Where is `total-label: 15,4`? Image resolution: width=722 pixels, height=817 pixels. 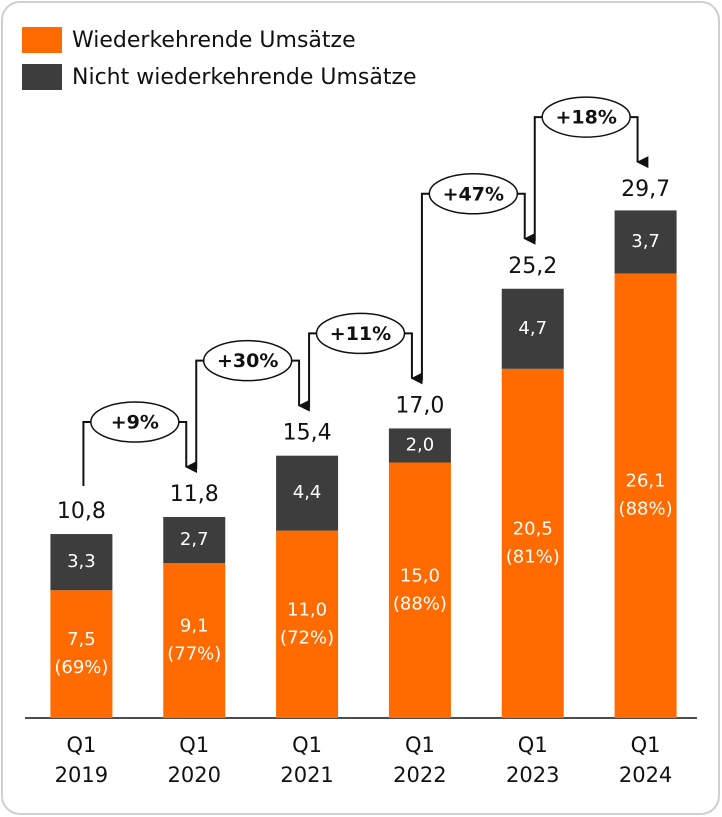 total-label: 15,4 is located at coordinates (307, 433).